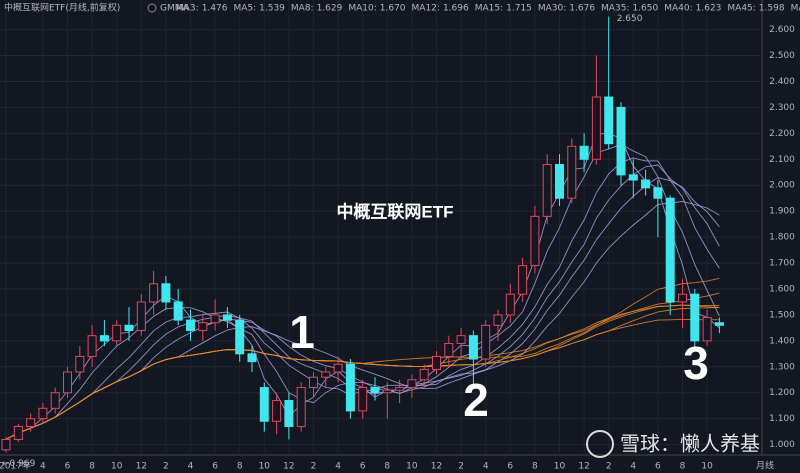 The height and width of the screenshot is (473, 800). I want to click on annotation: 1, so click(302, 332).